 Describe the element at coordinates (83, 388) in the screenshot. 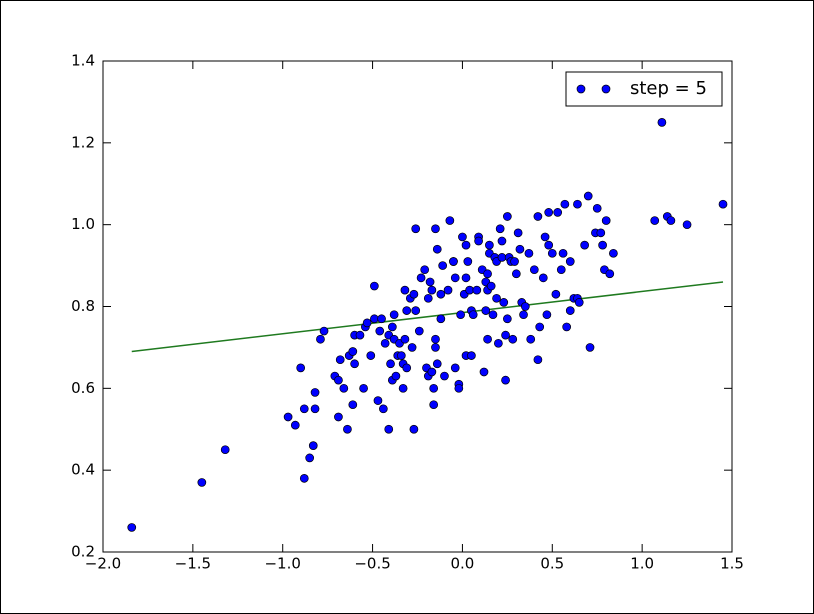

I see `y-tick-label: 0.6` at that location.